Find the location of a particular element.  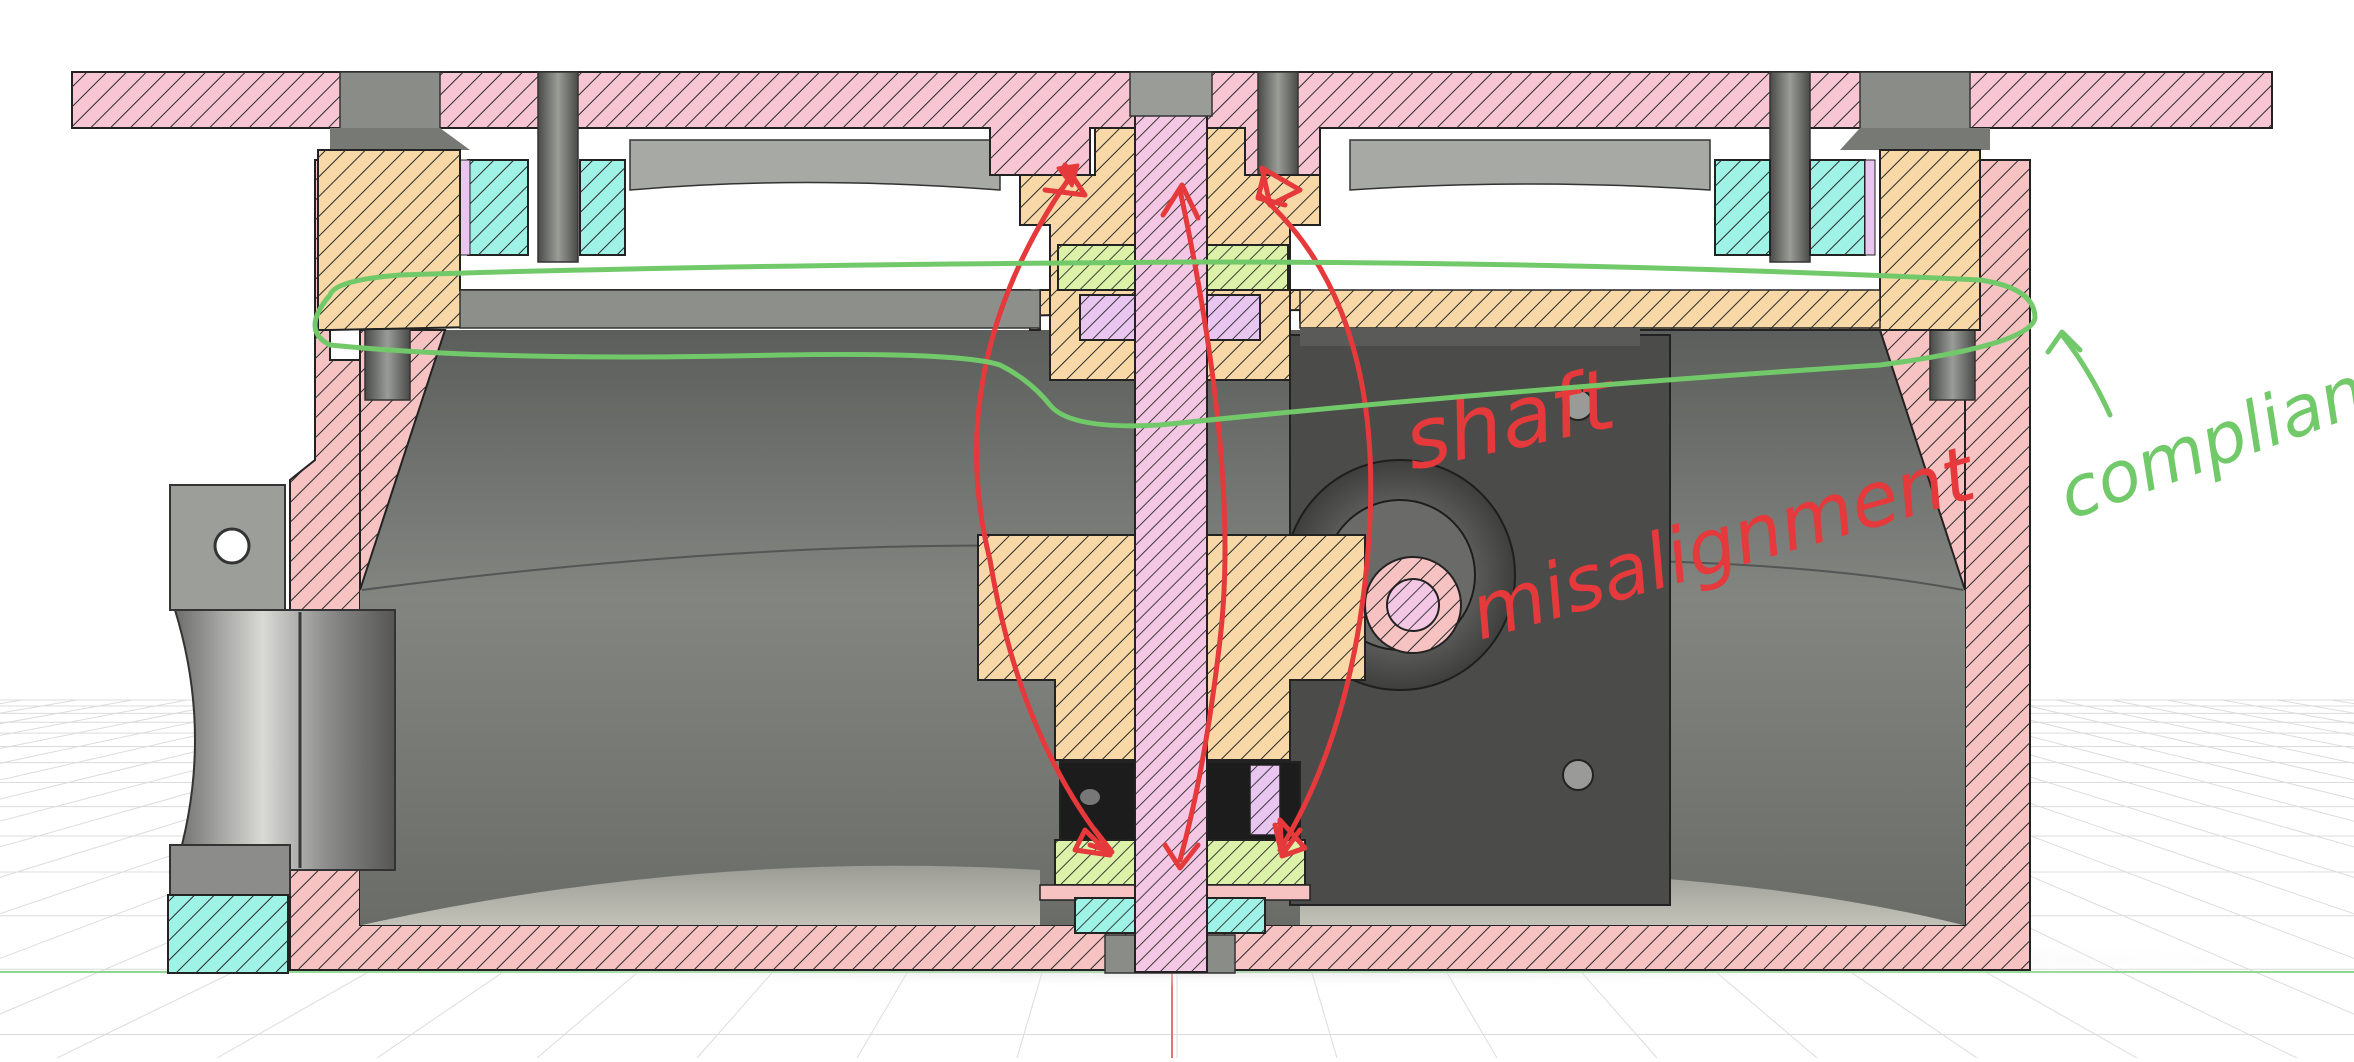

arc-center is located at coordinates (1202, 525).